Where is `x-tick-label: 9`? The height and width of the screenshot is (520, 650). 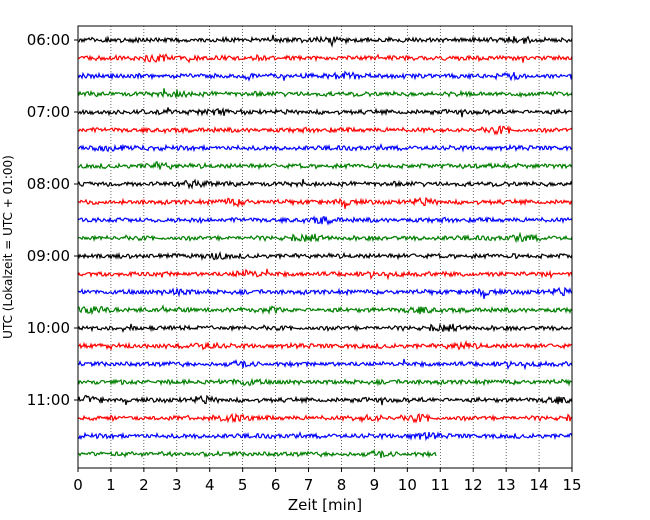
x-tick-label: 9 is located at coordinates (375, 485).